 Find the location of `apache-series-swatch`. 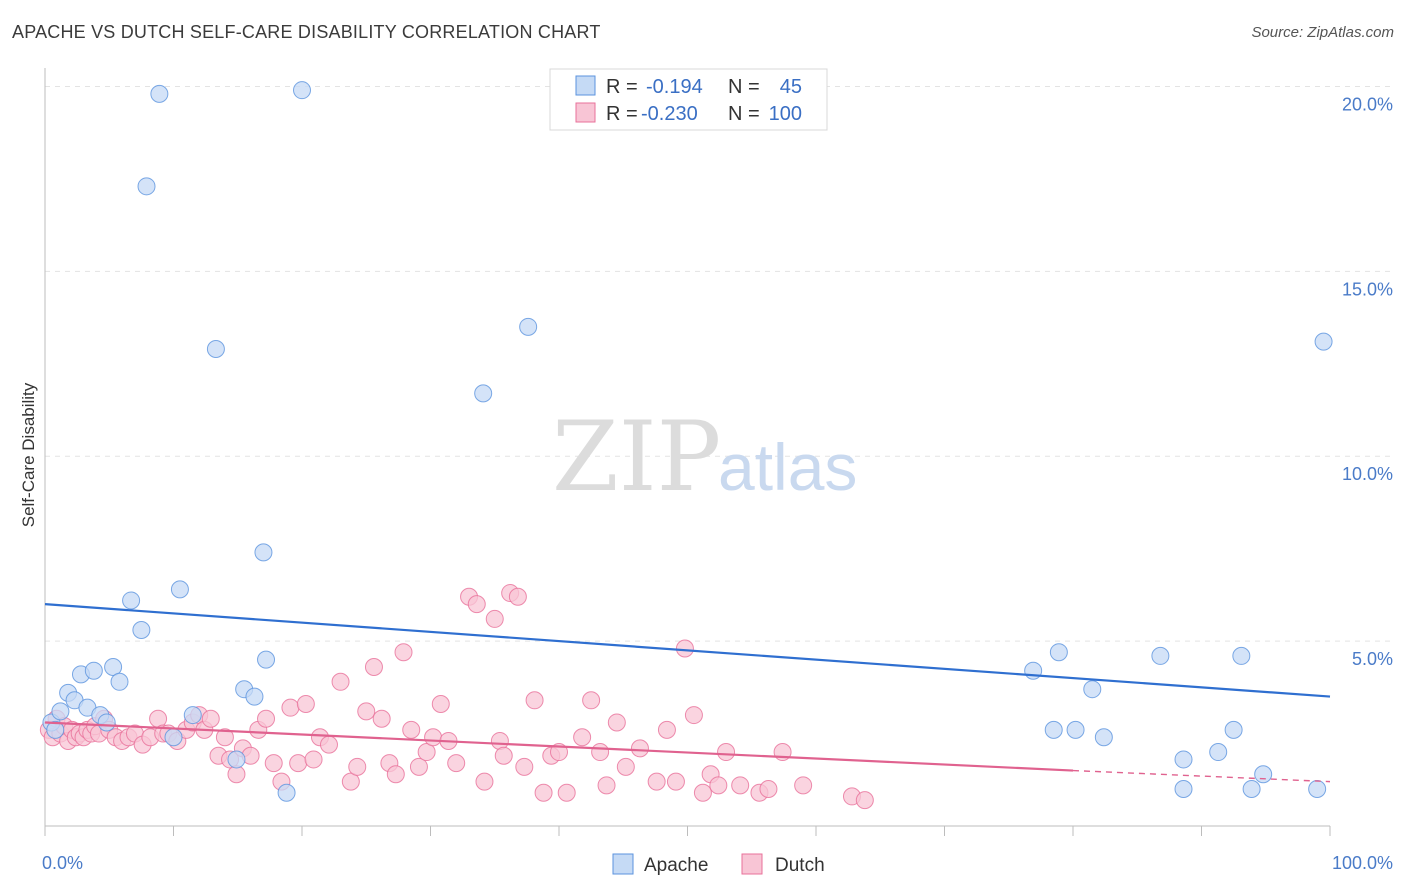

apache-series-swatch is located at coordinates (623, 864).